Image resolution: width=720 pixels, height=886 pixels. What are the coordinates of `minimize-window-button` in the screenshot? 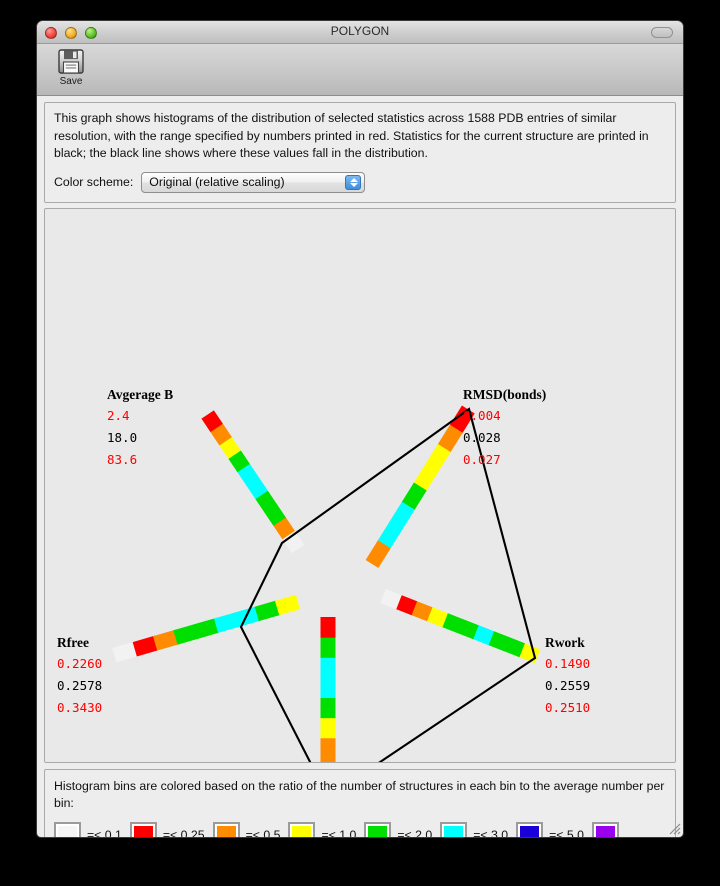 It's located at (71, 33).